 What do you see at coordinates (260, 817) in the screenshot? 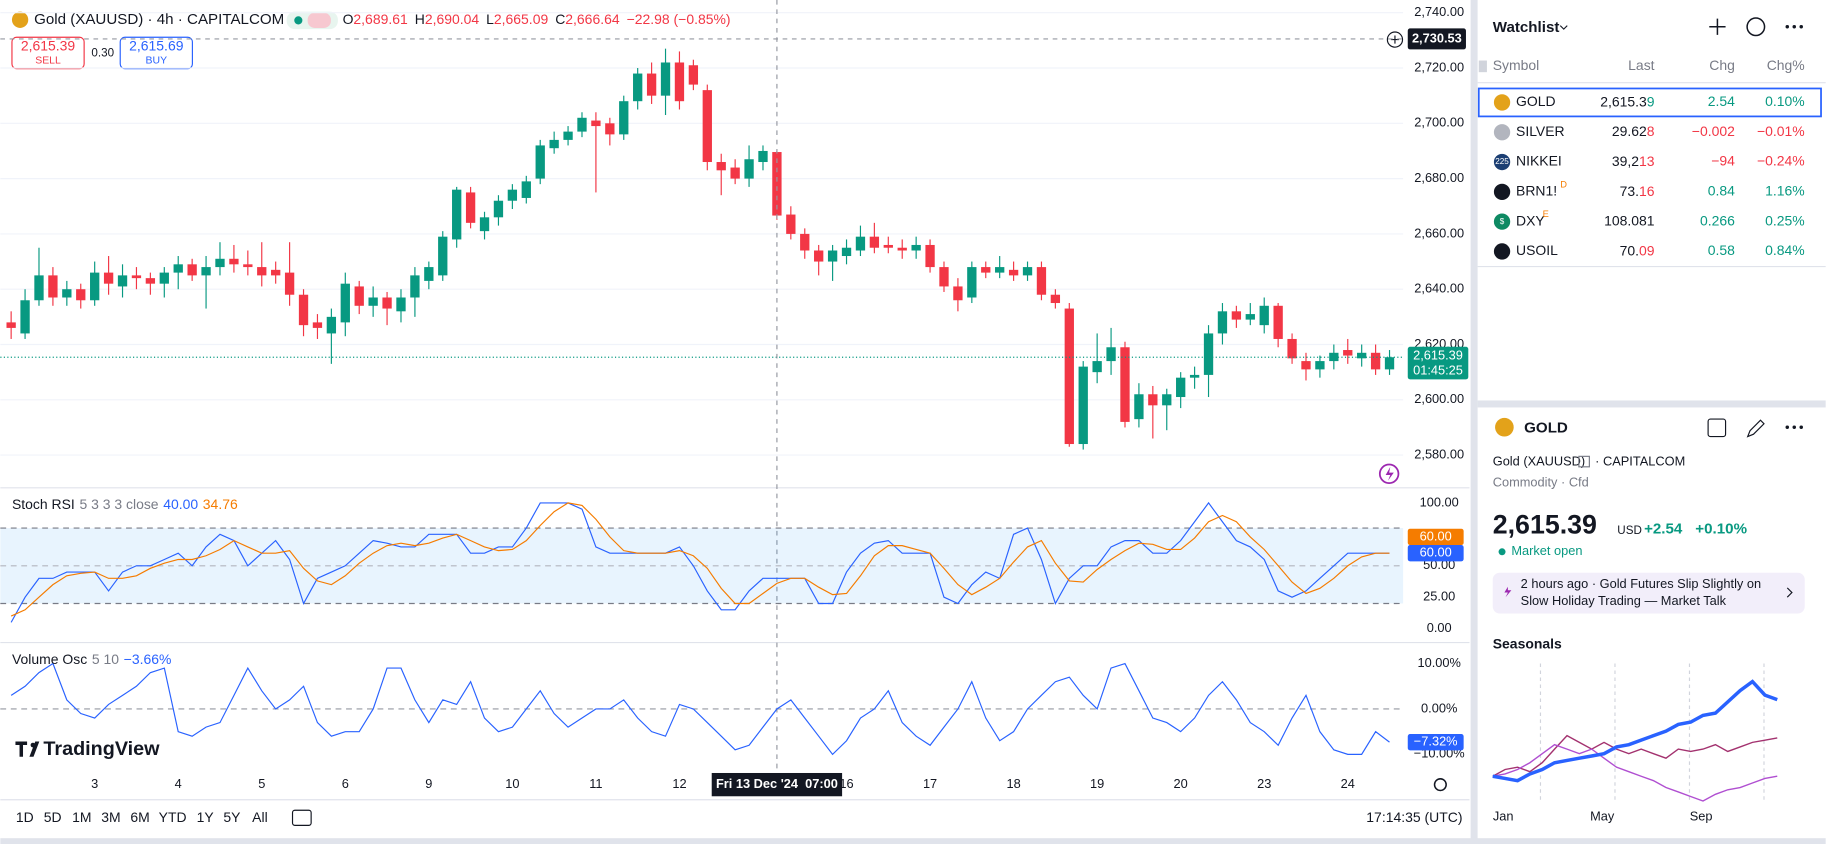
I see `range-button: All` at bounding box center [260, 817].